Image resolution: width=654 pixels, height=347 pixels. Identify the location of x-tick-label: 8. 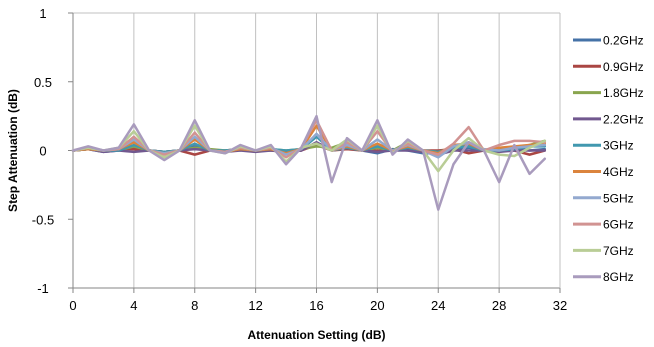
(194, 305).